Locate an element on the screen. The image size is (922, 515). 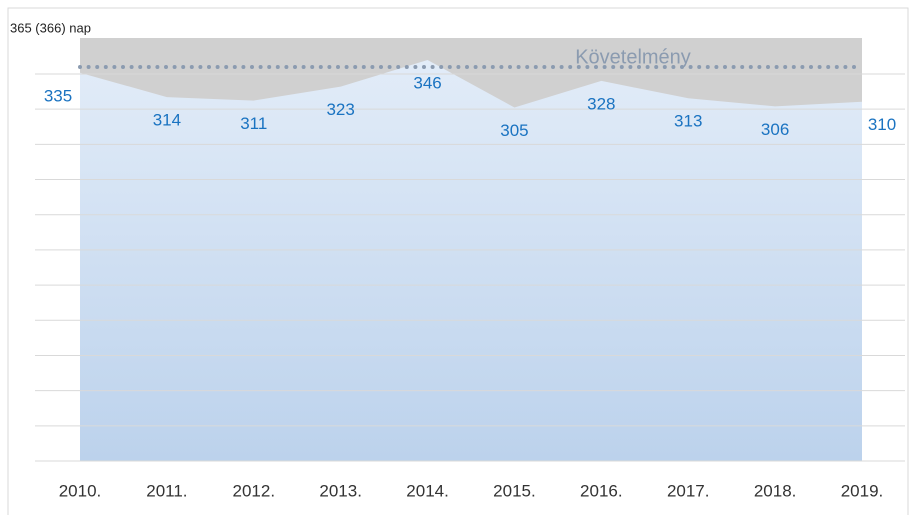
requirement-label: Követelmény is located at coordinates (633, 57).